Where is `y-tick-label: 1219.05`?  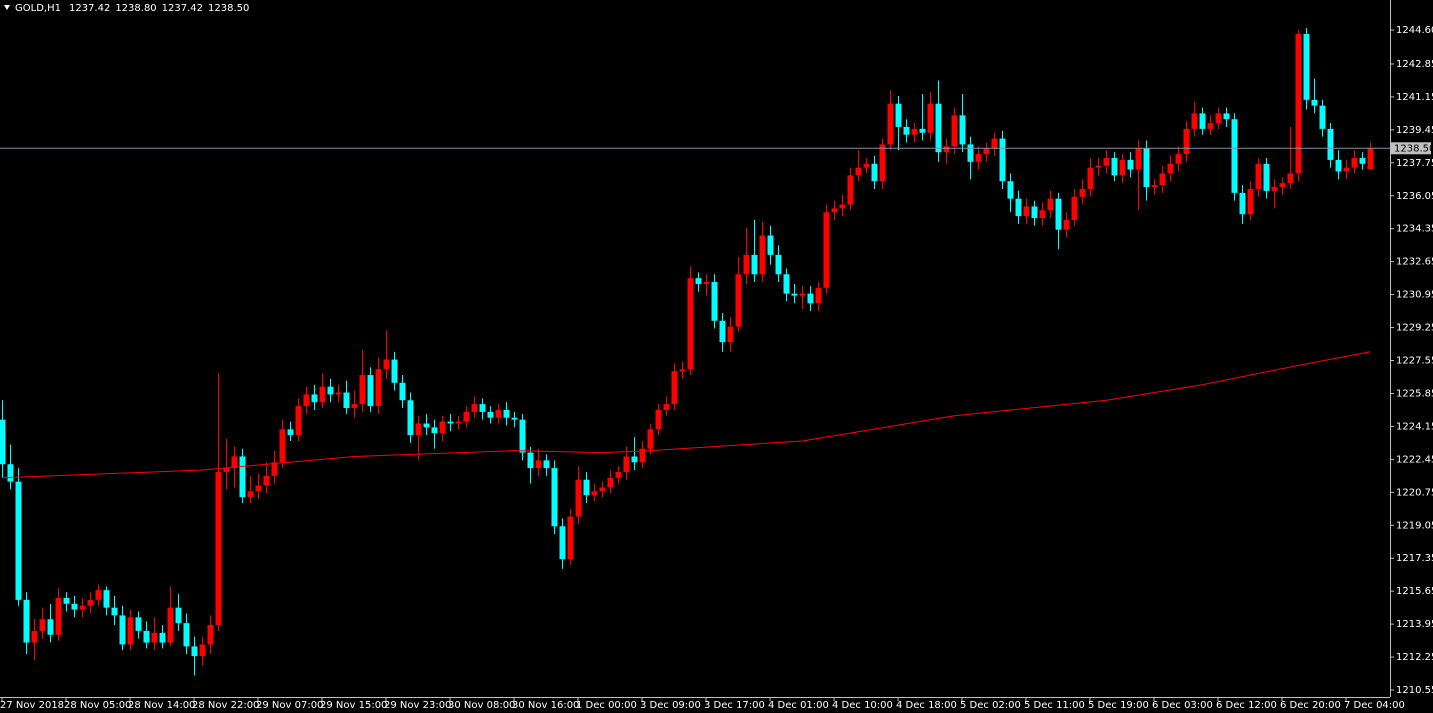 y-tick-label: 1219.05 is located at coordinates (1414, 525).